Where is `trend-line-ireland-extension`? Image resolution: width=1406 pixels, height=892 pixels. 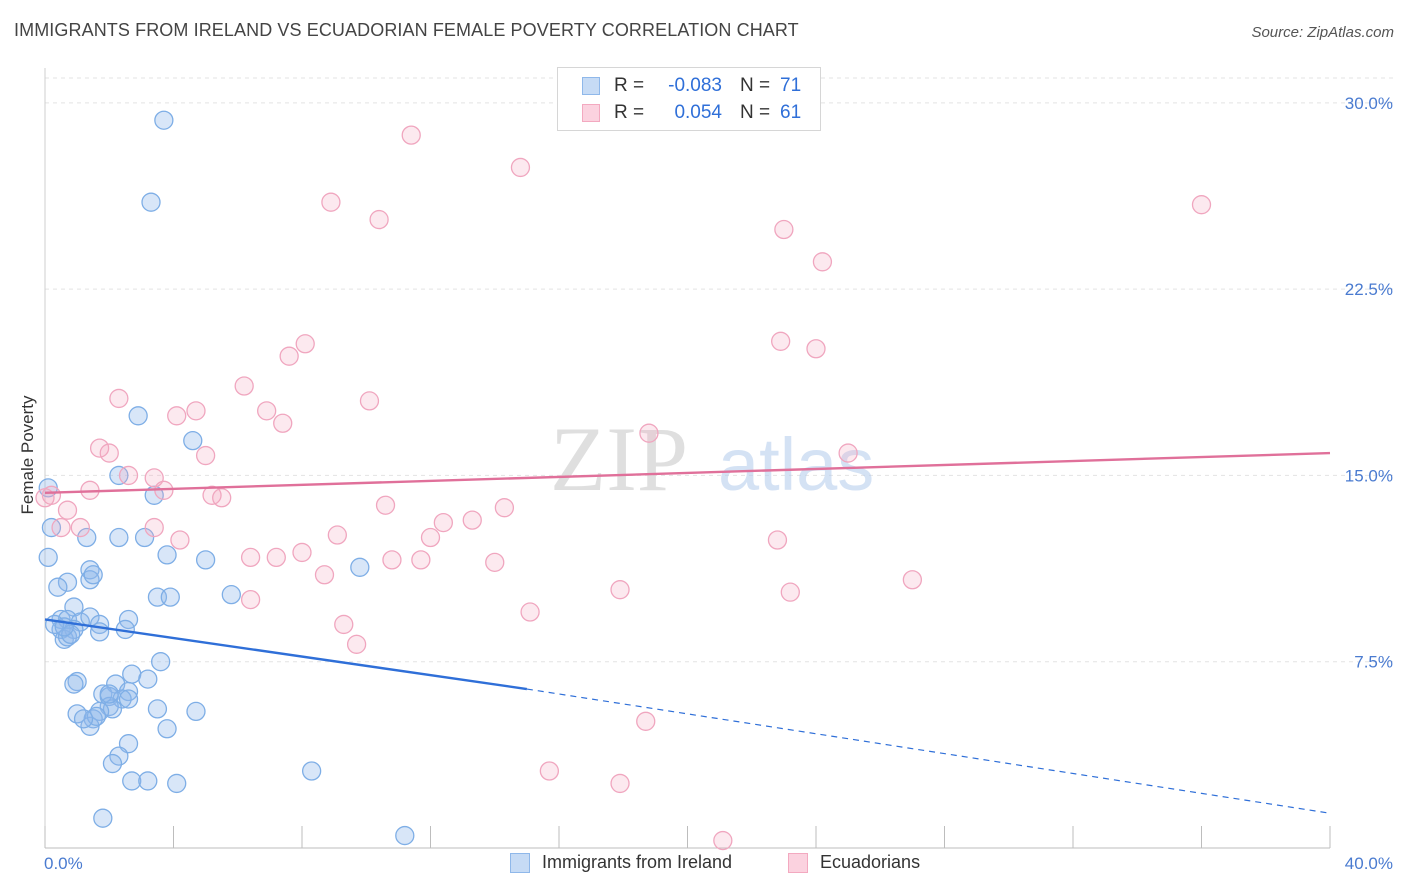 trend-line-ireland-extension is located at coordinates (928, 751).